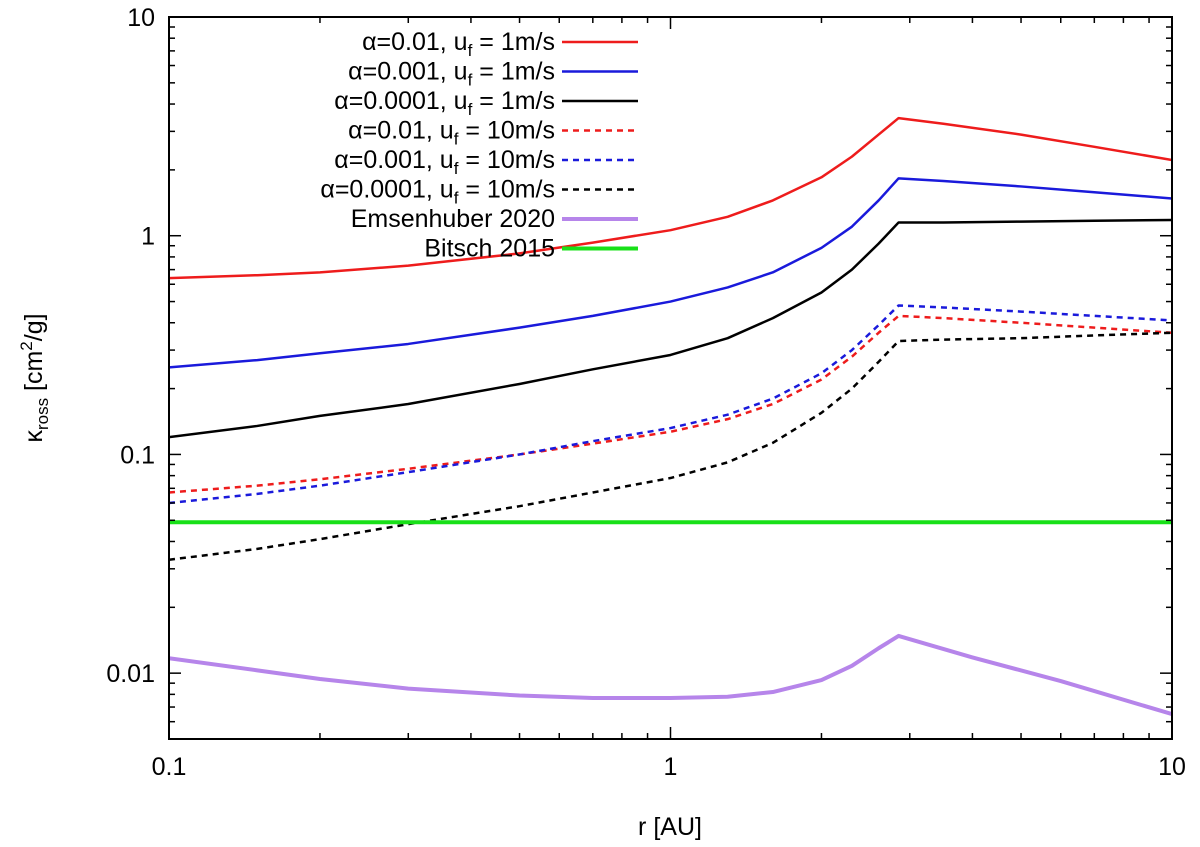 Image resolution: width=1200 pixels, height=847 pixels. What do you see at coordinates (34, 436) in the screenshot?
I see `y-axis-symbol: κ` at bounding box center [34, 436].